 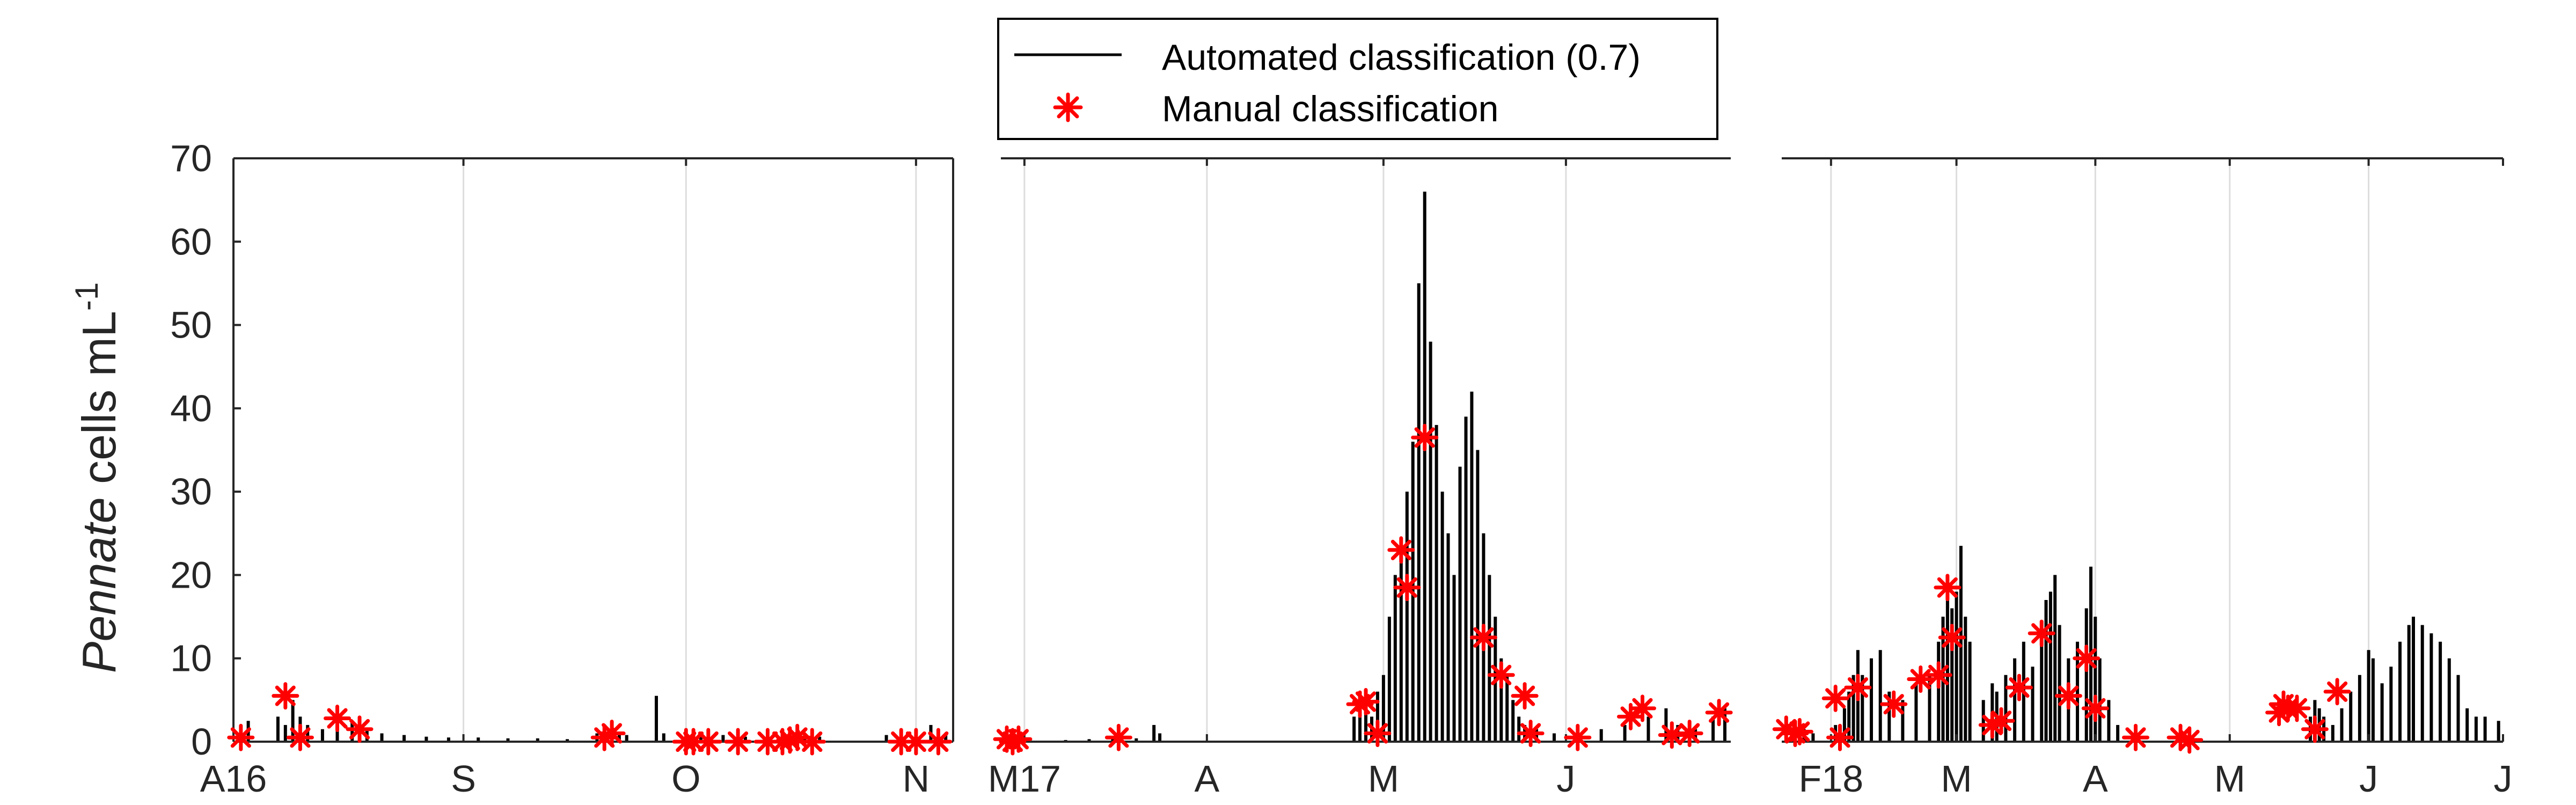 What do you see at coordinates (191, 575) in the screenshot?
I see `y-tick-label: 20` at bounding box center [191, 575].